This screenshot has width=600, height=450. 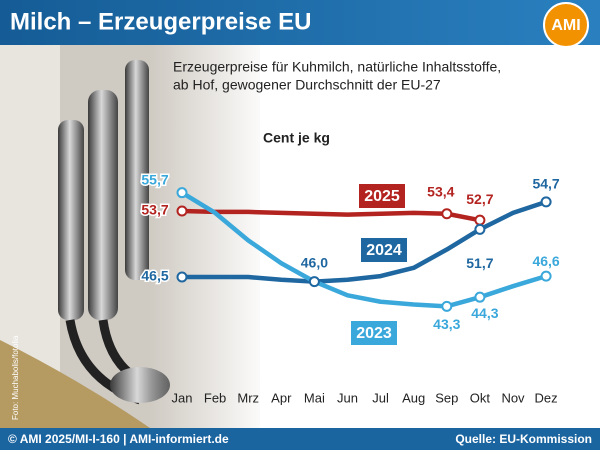 I want to click on x-tick-label: Mrz, so click(x=248, y=397).